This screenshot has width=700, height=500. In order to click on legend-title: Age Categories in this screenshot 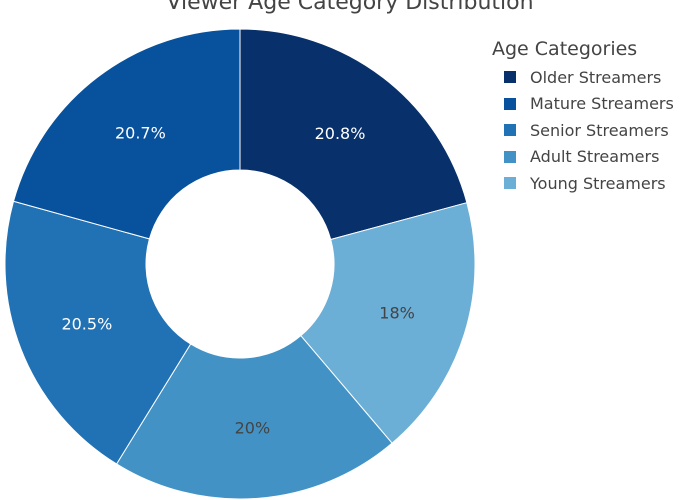, I will do `click(565, 49)`.